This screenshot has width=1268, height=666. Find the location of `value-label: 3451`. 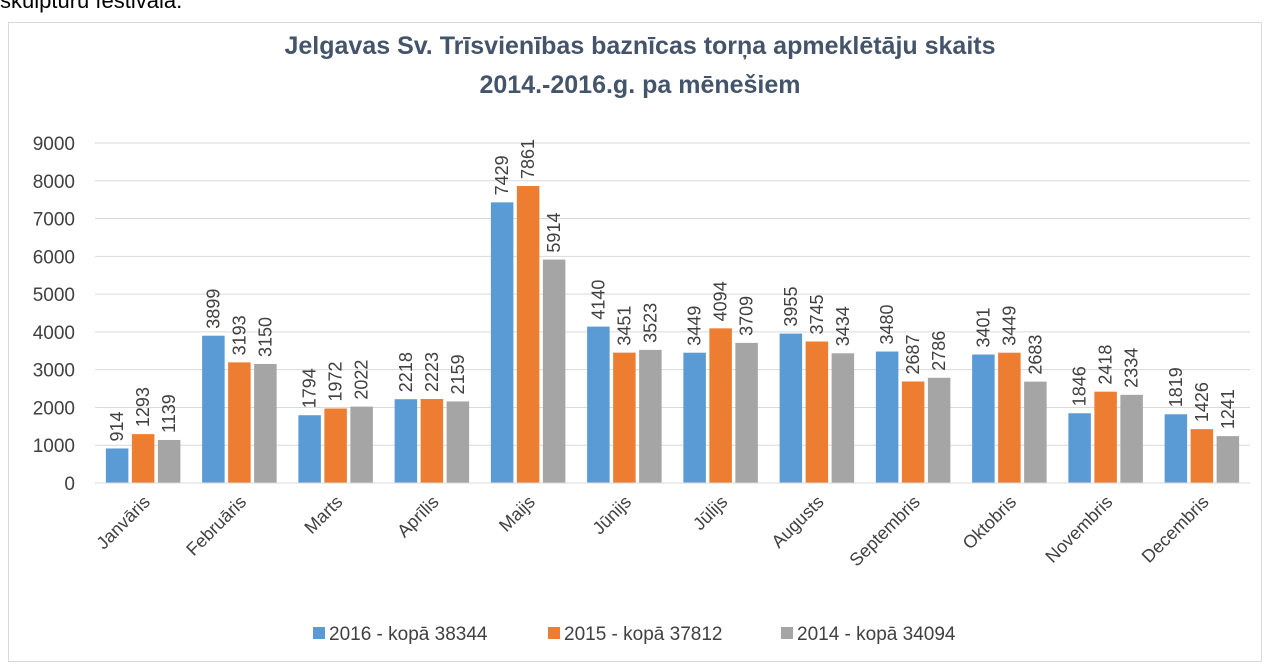

value-label: 3451 is located at coordinates (624, 326).